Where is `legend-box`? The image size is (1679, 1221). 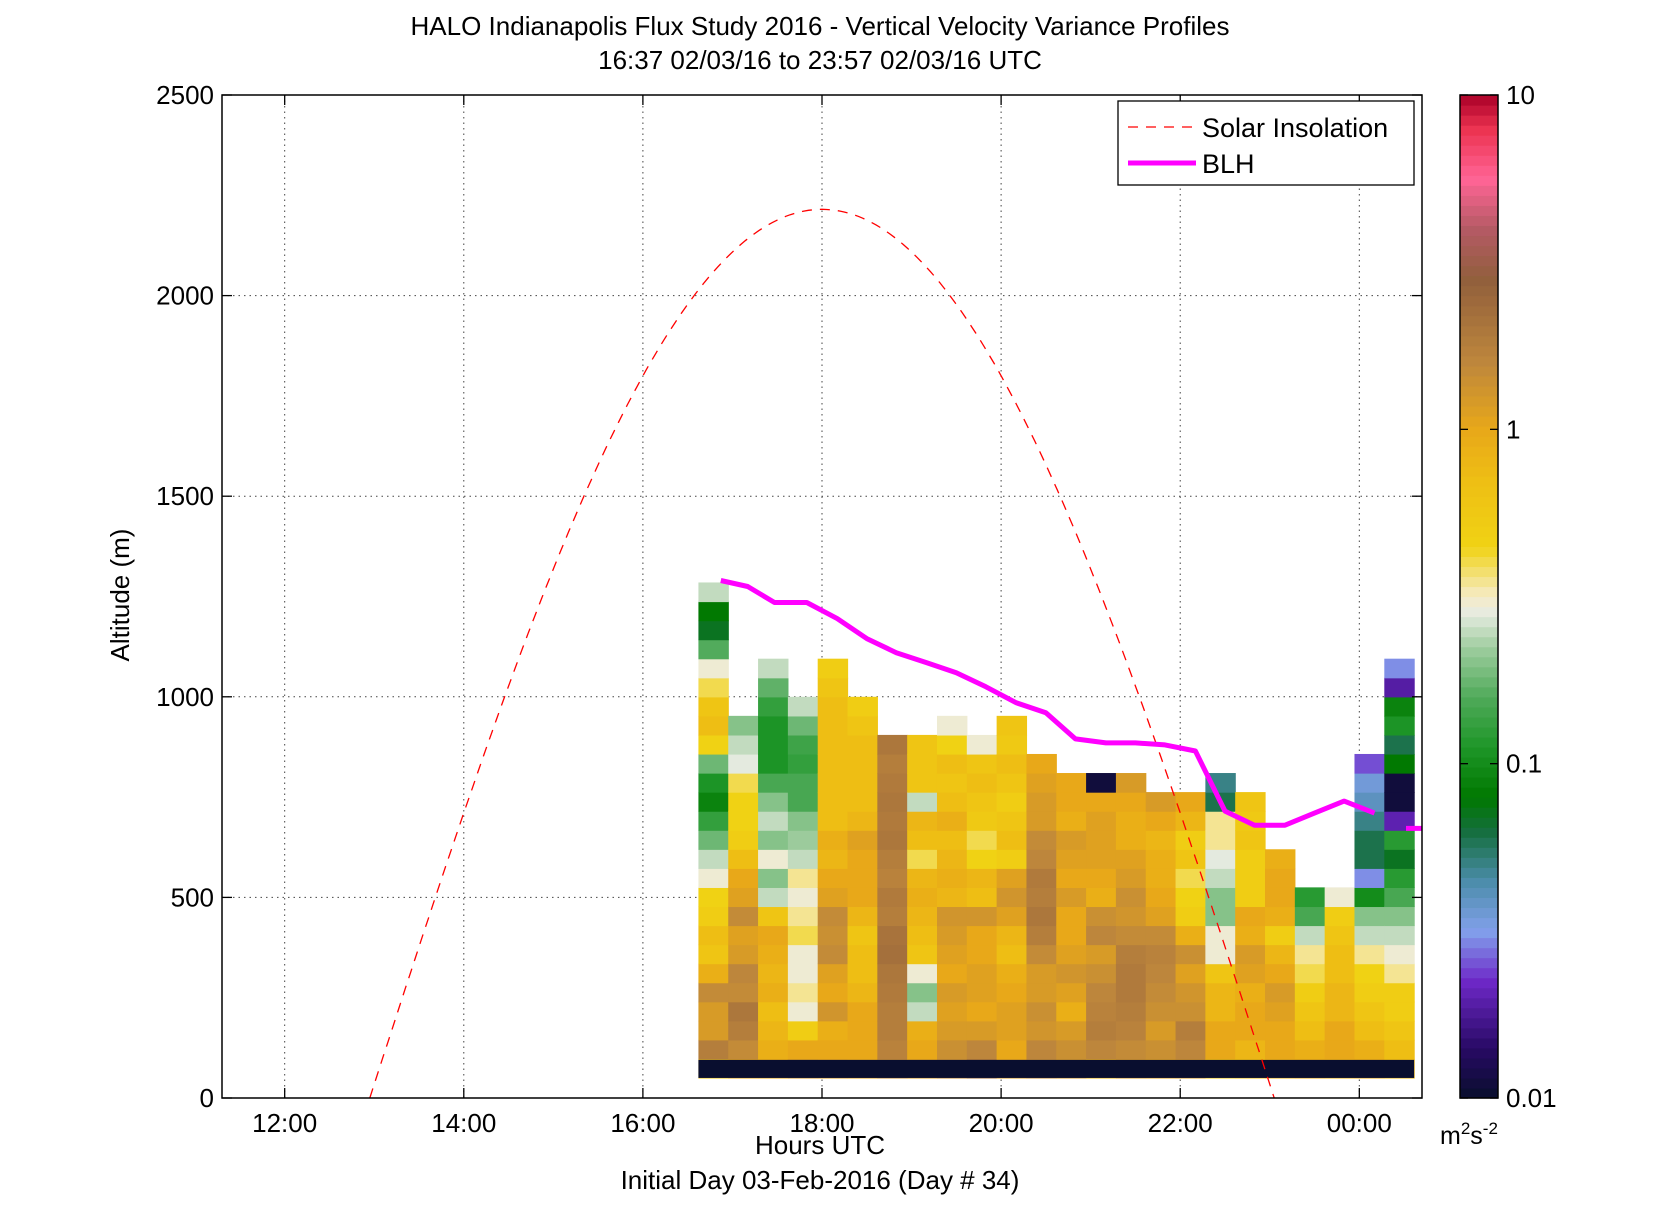 legend-box is located at coordinates (1266, 143).